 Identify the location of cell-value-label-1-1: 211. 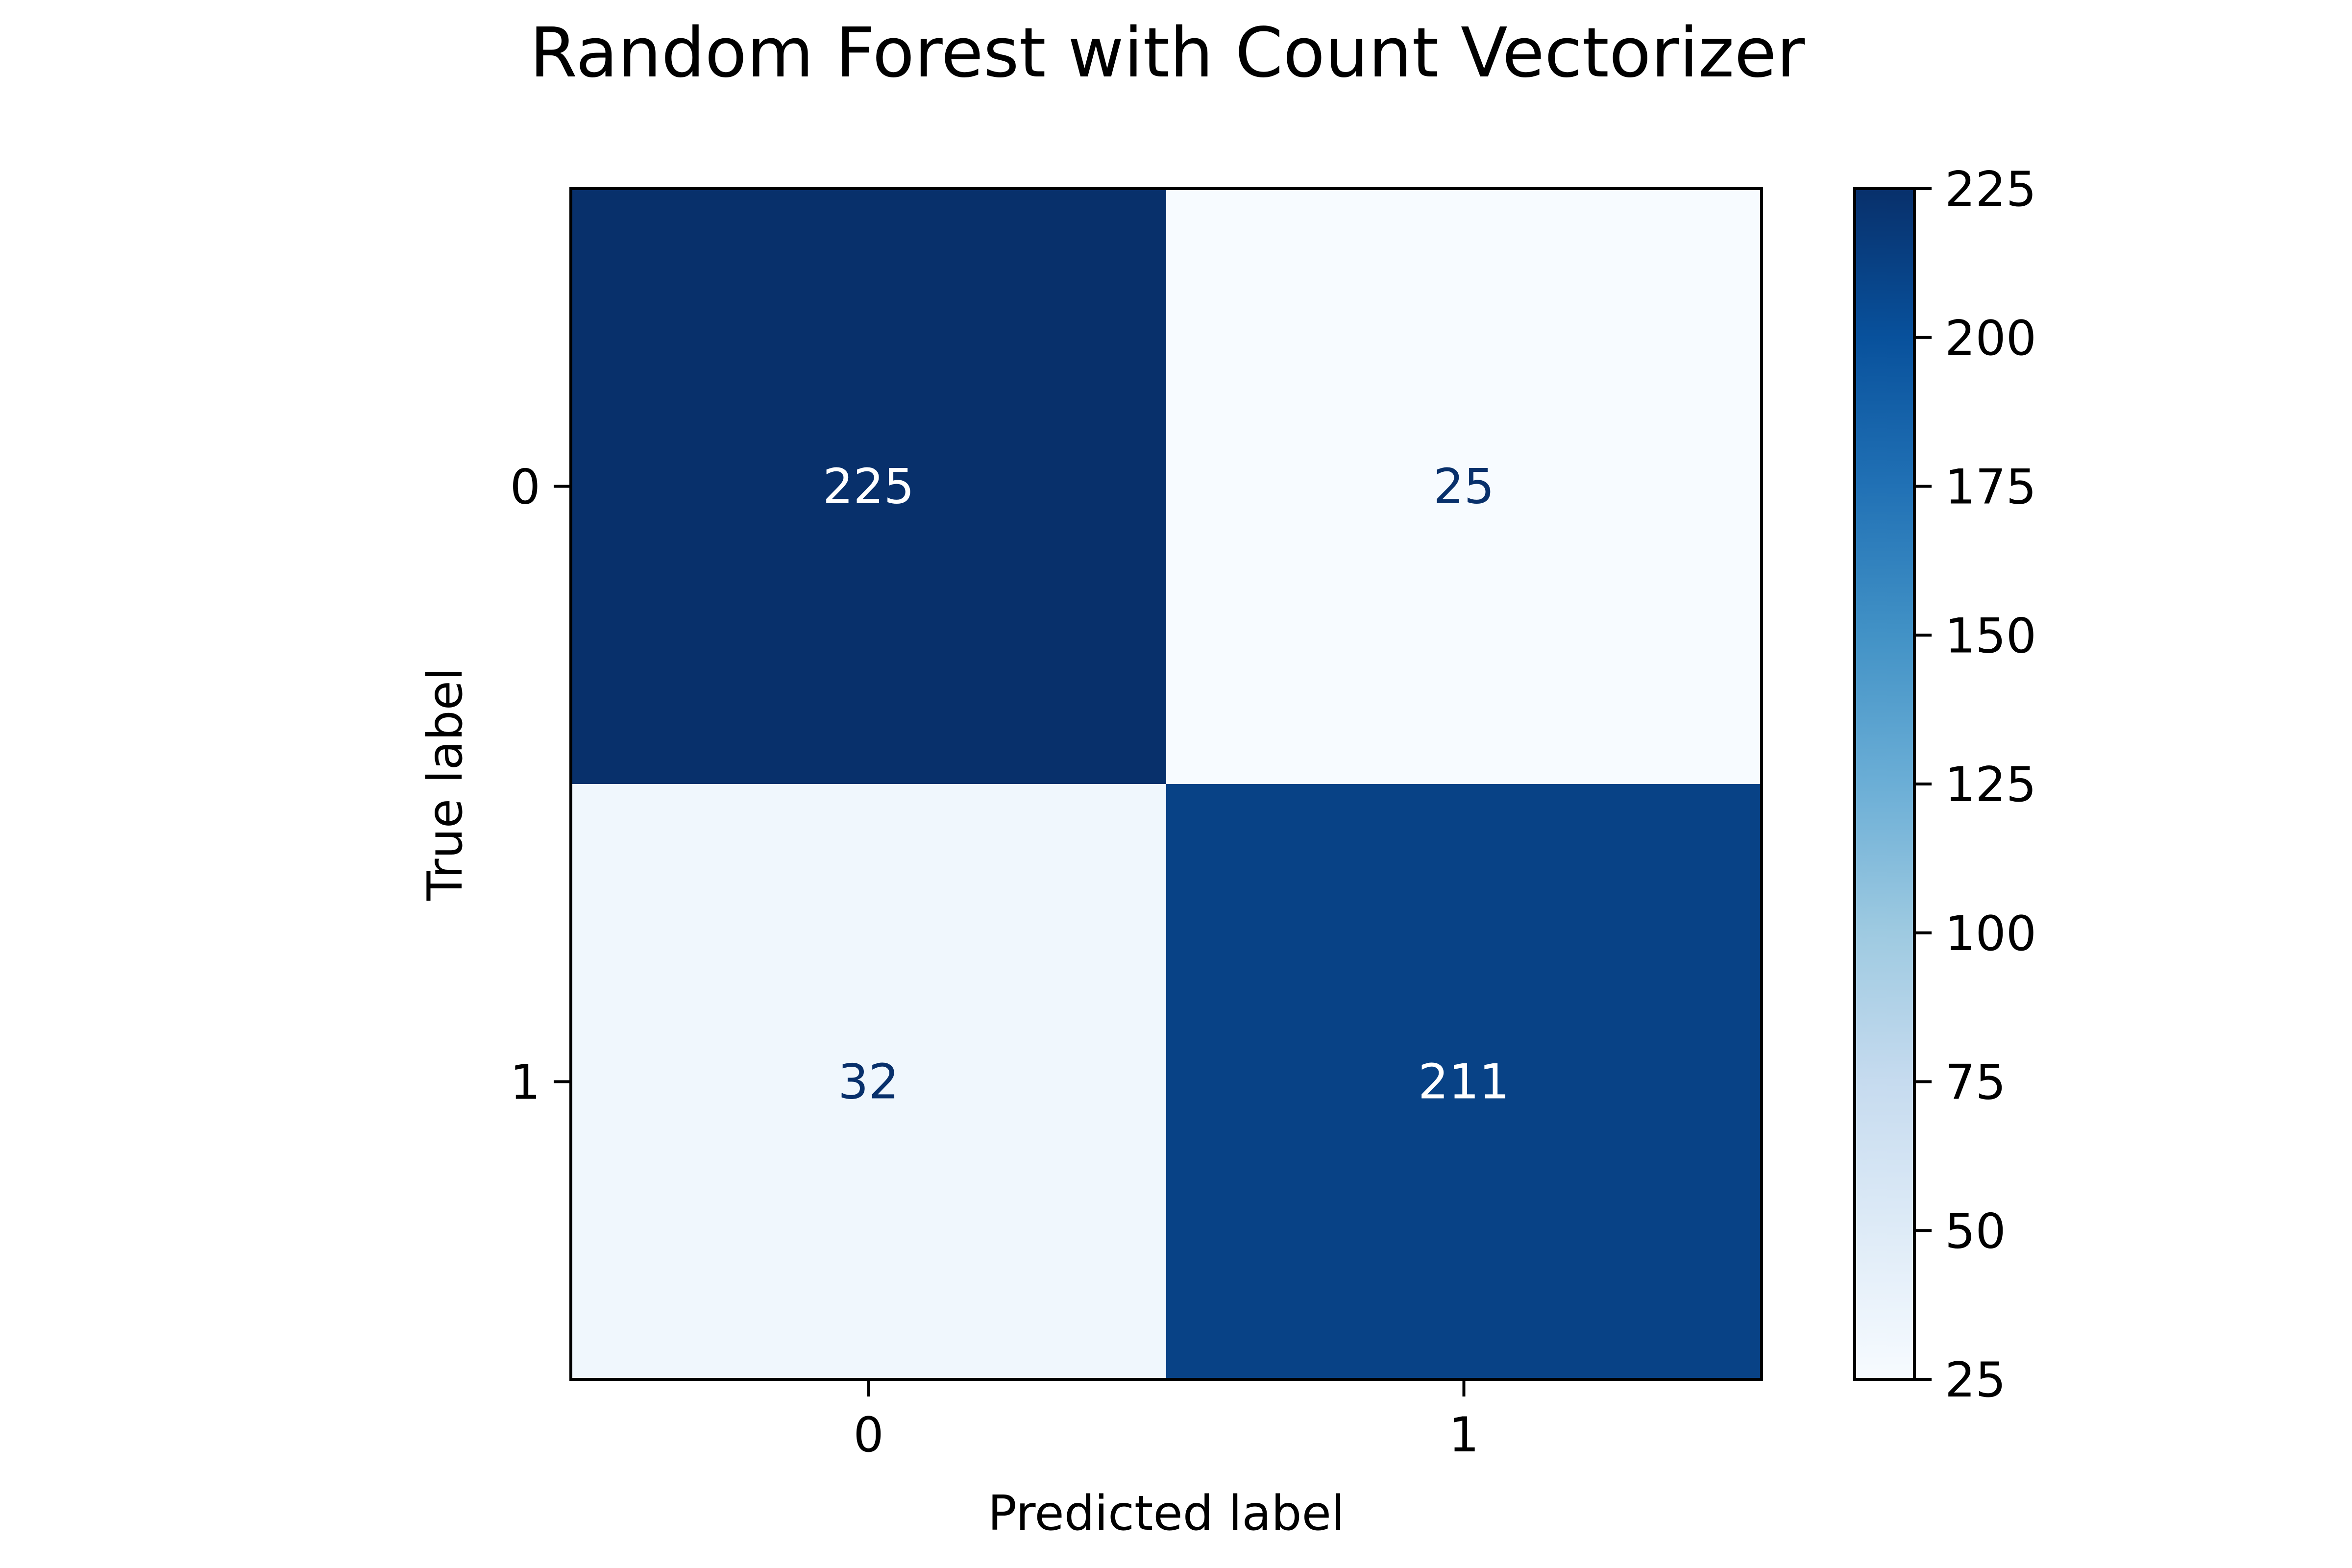
(1464, 1082).